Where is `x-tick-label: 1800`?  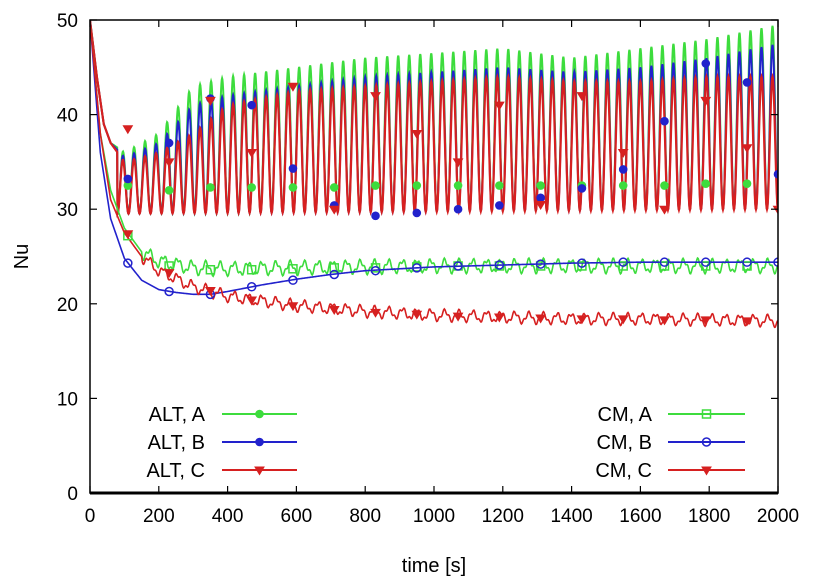
x-tick-label: 1800 is located at coordinates (709, 516).